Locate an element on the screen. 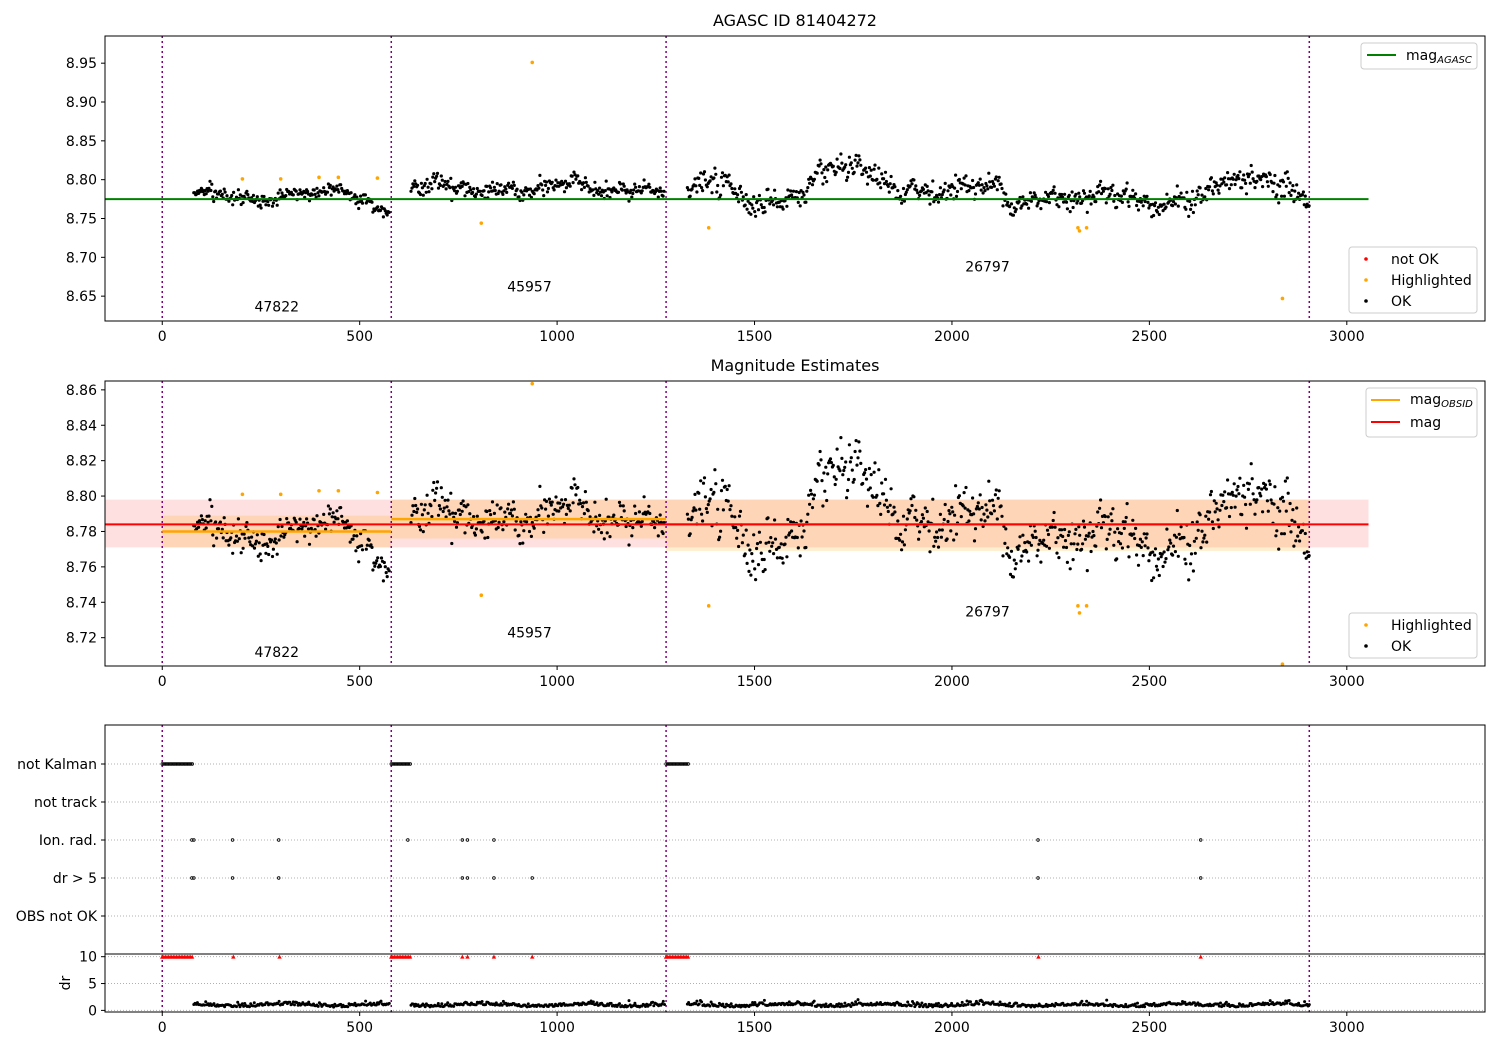  estimates-highlighted-point is located at coordinates (1086, 606).